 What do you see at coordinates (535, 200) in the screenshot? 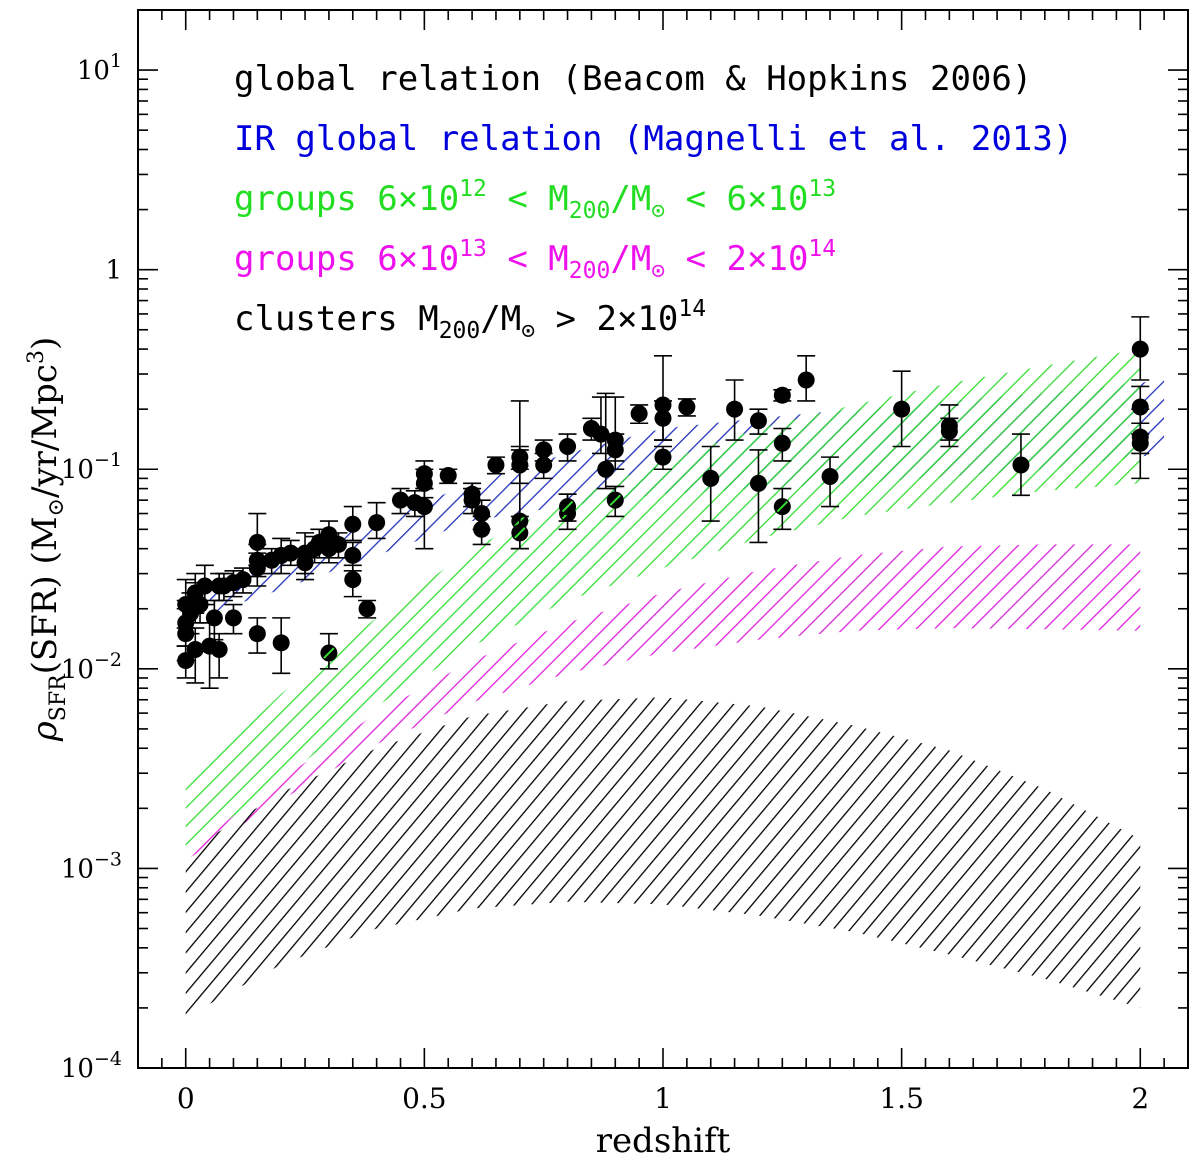
I see `legend-entry: groups 6×1012 < M200/M⊙ < 6×1013` at bounding box center [535, 200].